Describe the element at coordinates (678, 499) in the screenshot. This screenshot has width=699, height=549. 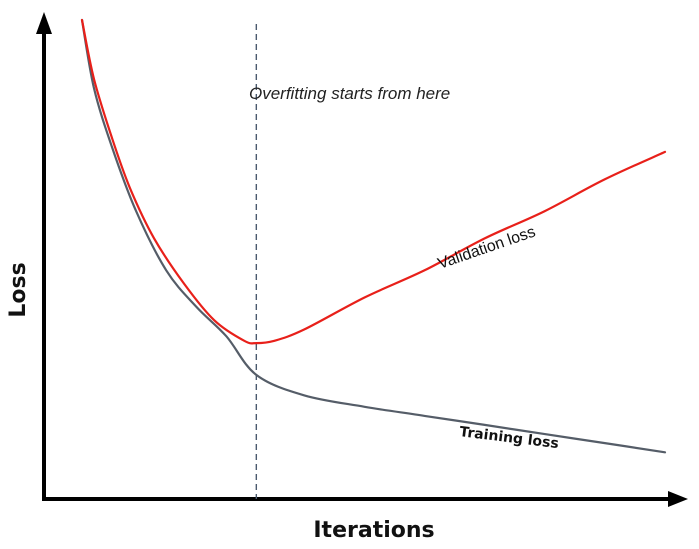
I see `x-axis-arrowhead` at that location.